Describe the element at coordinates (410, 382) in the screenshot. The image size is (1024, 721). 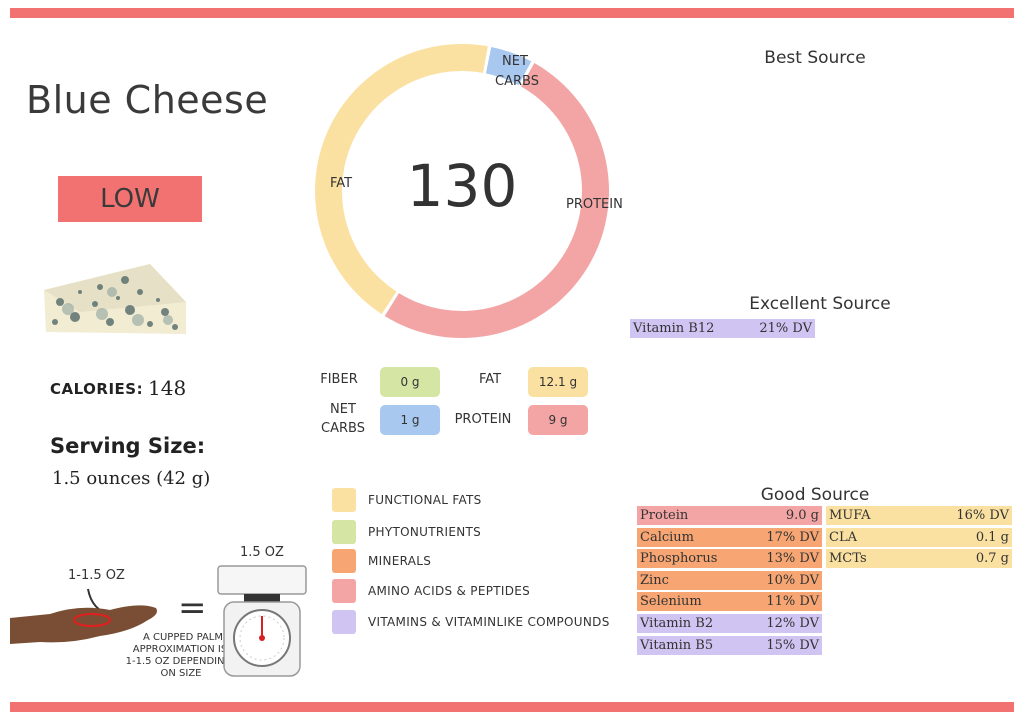
I see `fiber-value: 0 g` at that location.